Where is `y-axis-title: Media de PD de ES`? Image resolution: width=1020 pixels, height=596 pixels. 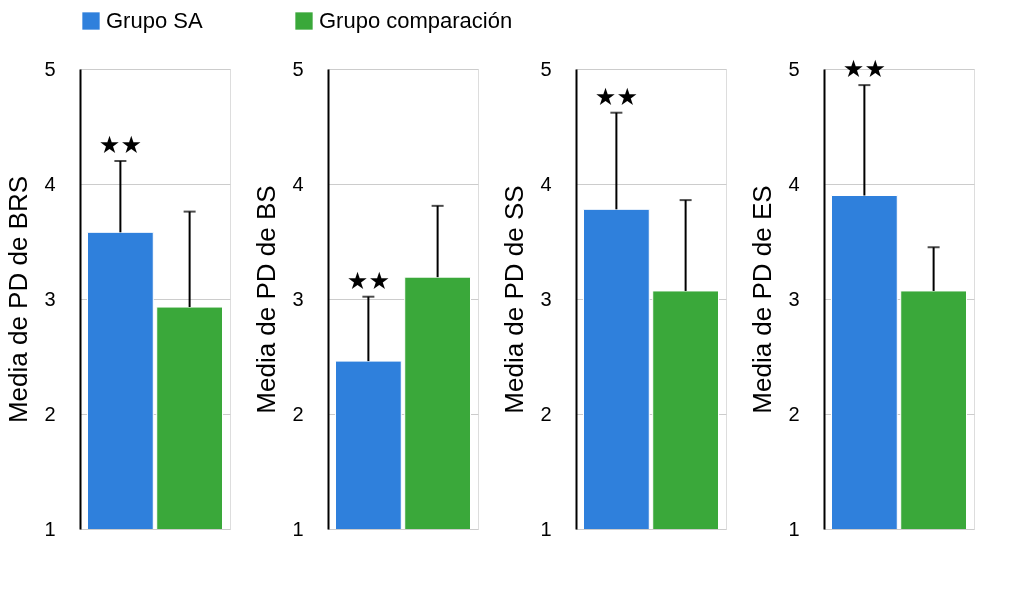 y-axis-title: Media de PD de ES is located at coordinates (762, 299).